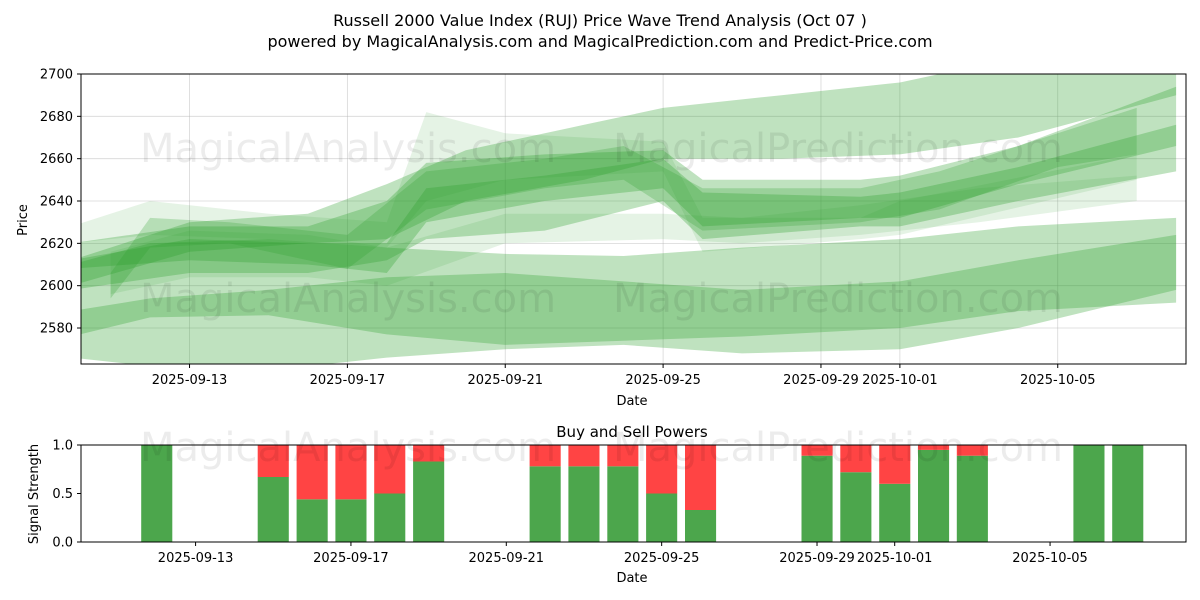 This screenshot has height=600, width=1200. I want to click on price-y-ticks: 2580 2600 2620 2640 2660 2680 2700, so click(60, 202).